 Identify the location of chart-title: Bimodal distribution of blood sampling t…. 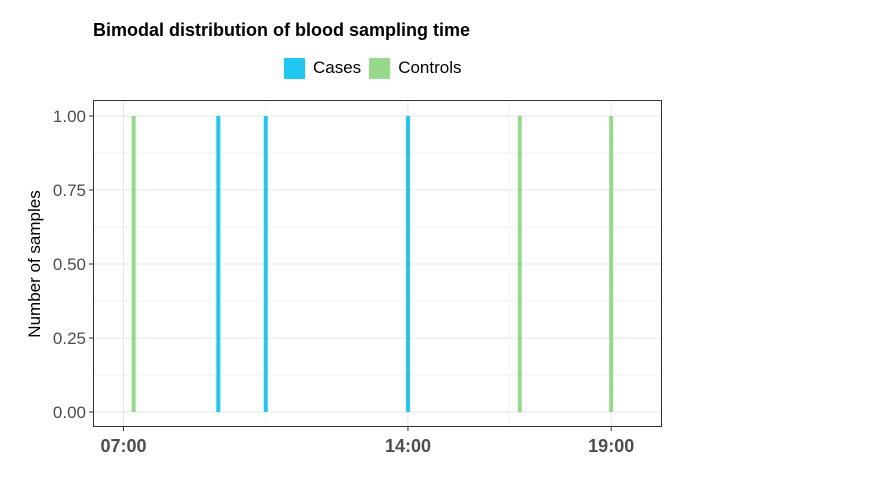
(281, 30).